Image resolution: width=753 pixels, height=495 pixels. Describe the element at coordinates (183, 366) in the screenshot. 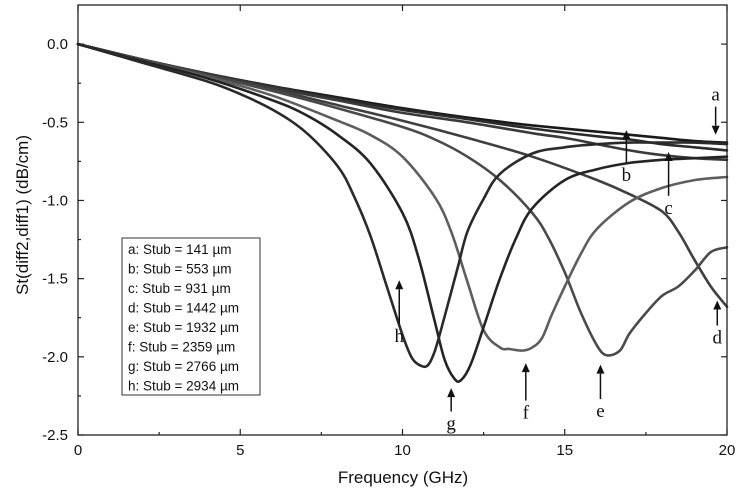

I see `legend-entry-g: g: Stub = 2766 µm` at that location.